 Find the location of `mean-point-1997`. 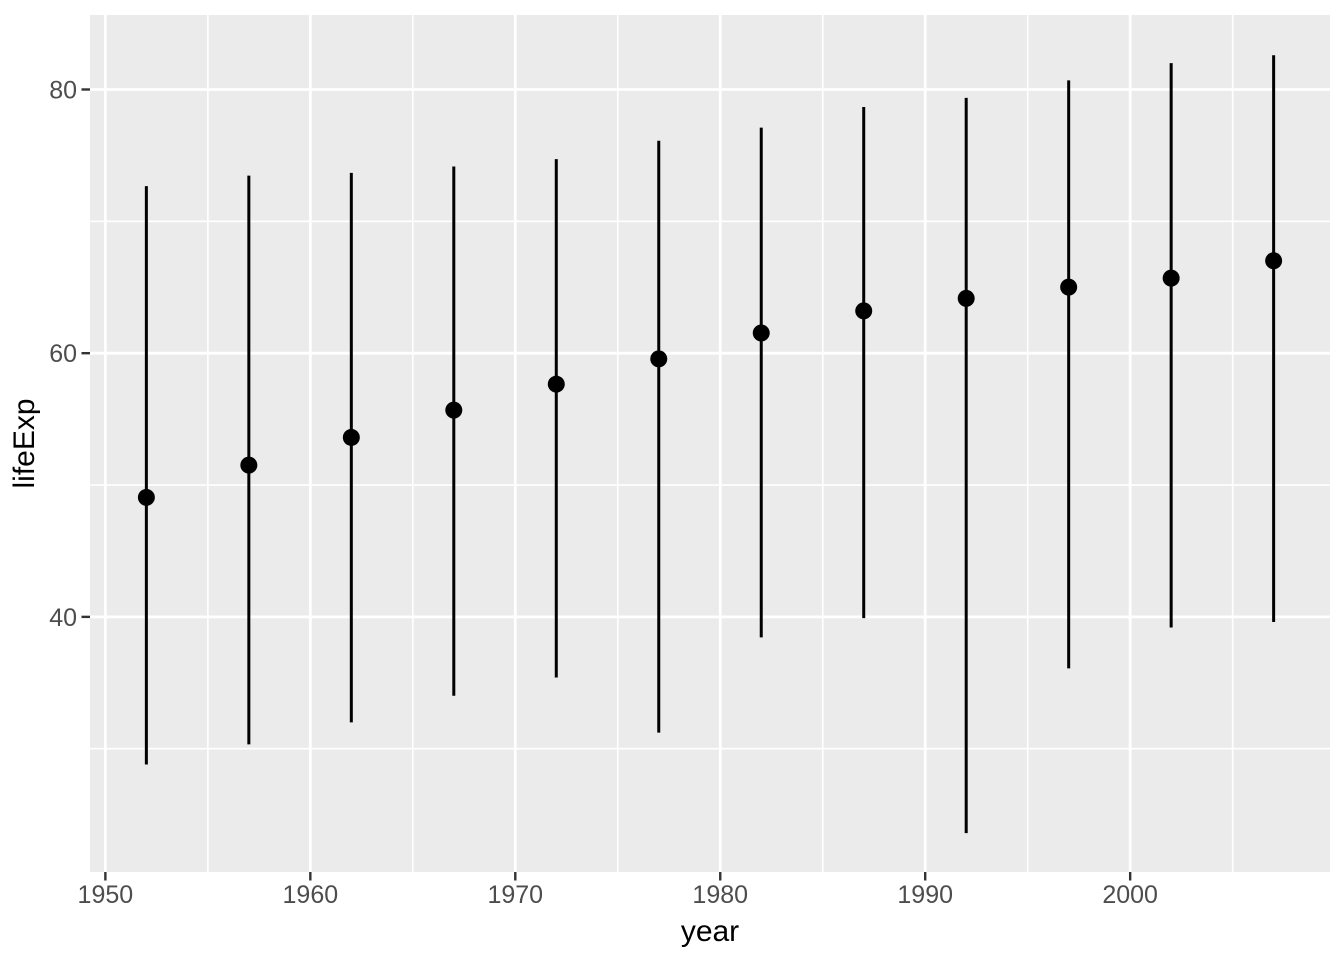

mean-point-1997 is located at coordinates (1069, 287).